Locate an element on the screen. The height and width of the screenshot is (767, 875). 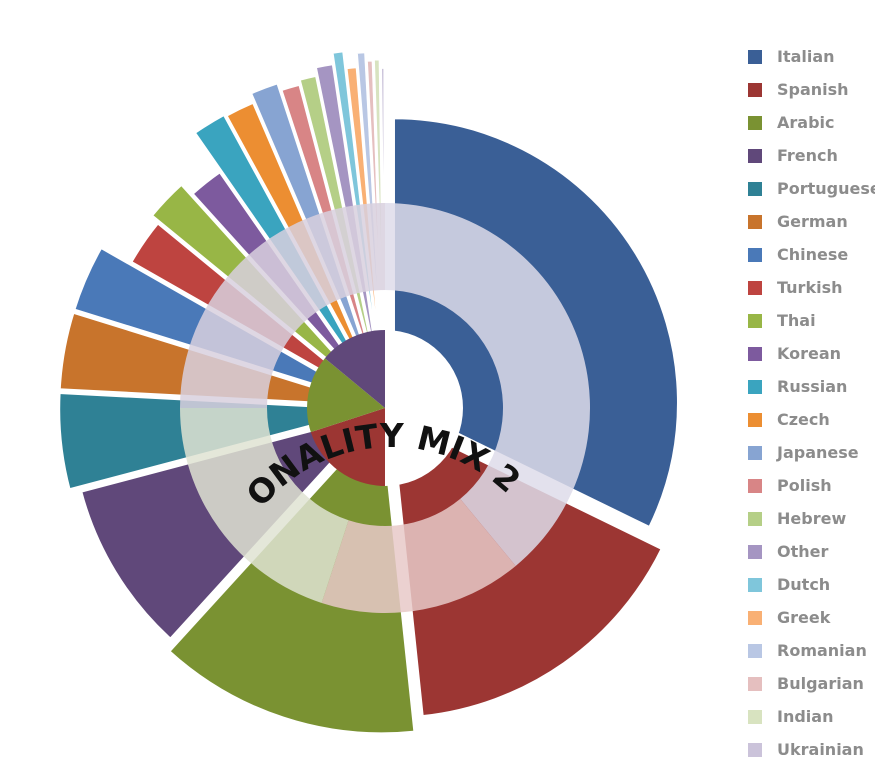
legend-label: Hebrew is located at coordinates (811, 518).